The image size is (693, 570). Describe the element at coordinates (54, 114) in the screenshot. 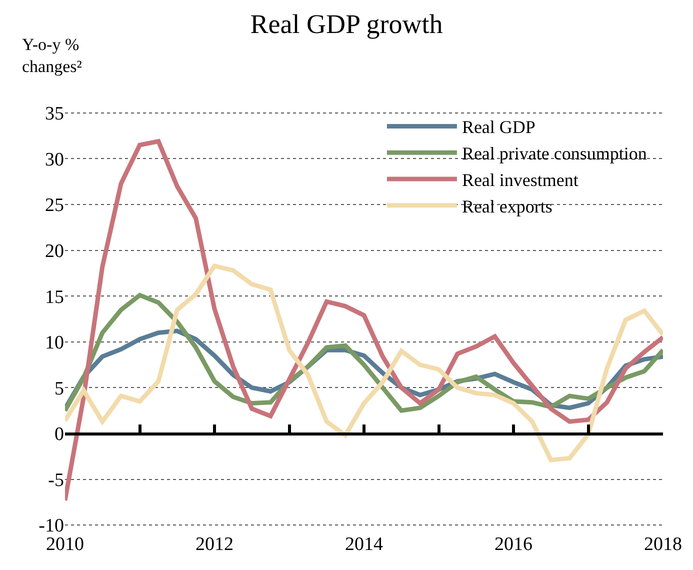

I see `y-tick-label: 35` at that location.